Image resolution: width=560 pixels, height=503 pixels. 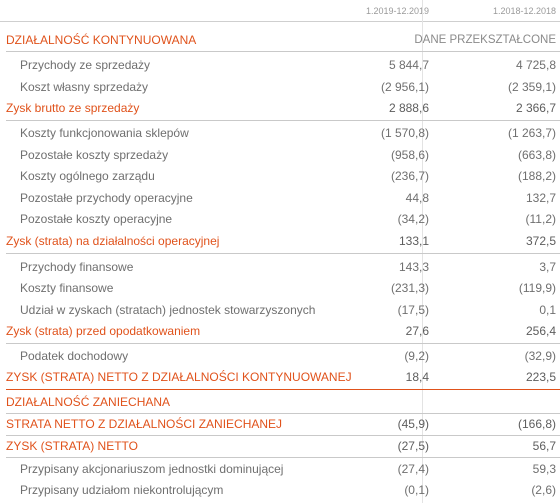 I want to click on value-2019: (45,9), so click(x=413, y=424).